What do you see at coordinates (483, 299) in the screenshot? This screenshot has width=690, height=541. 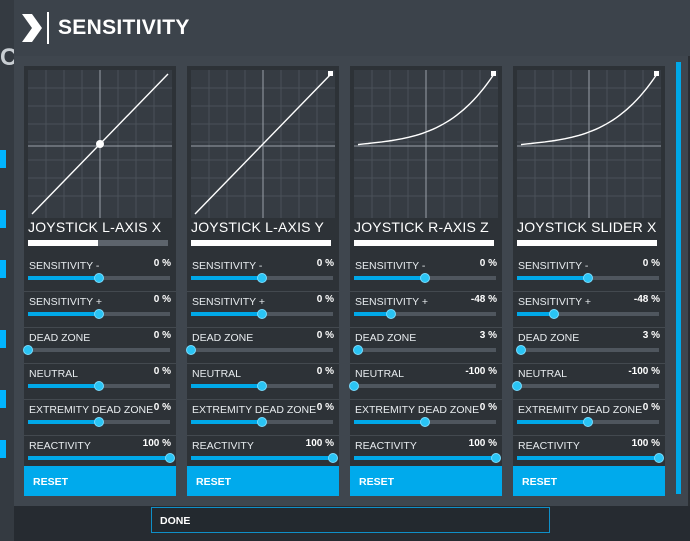 I see `setting-value: -48 %` at bounding box center [483, 299].